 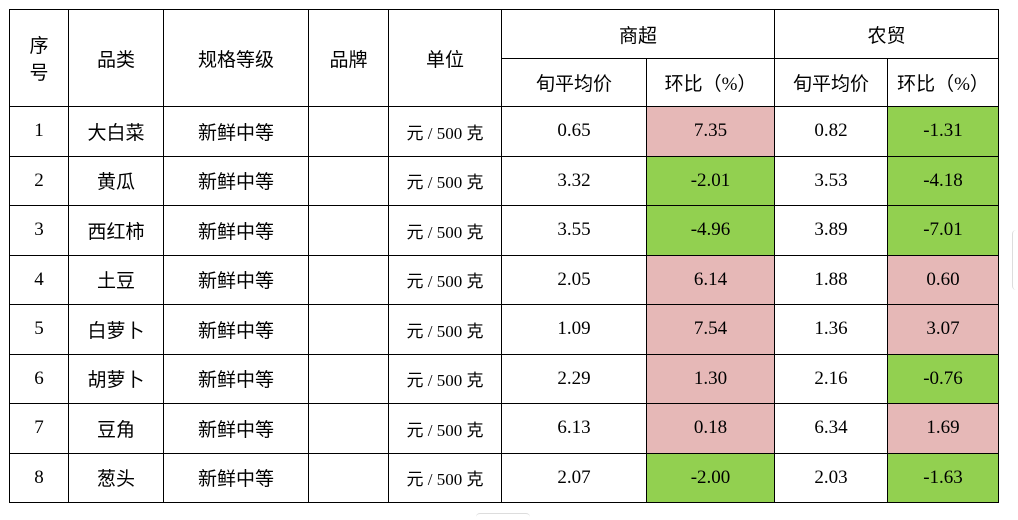 What do you see at coordinates (39, 73) in the screenshot?
I see `header-seq-line2: 号` at bounding box center [39, 73].